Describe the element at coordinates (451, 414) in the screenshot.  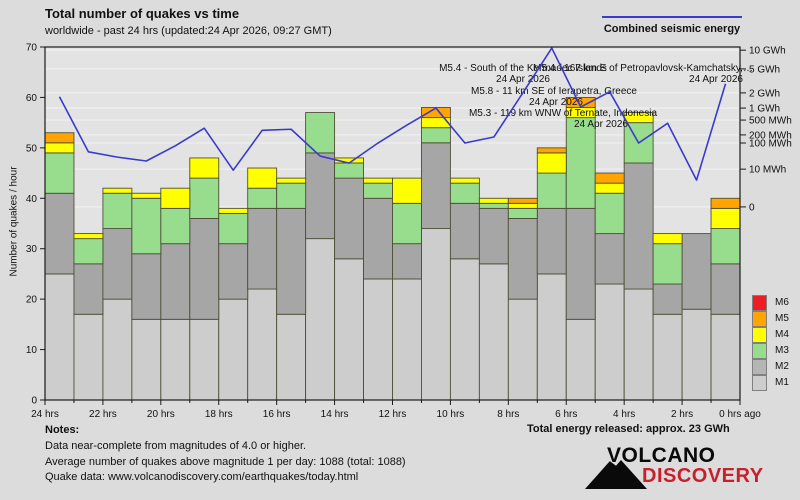
I see `x-axis-tick-label: 10 hrs` at that location.